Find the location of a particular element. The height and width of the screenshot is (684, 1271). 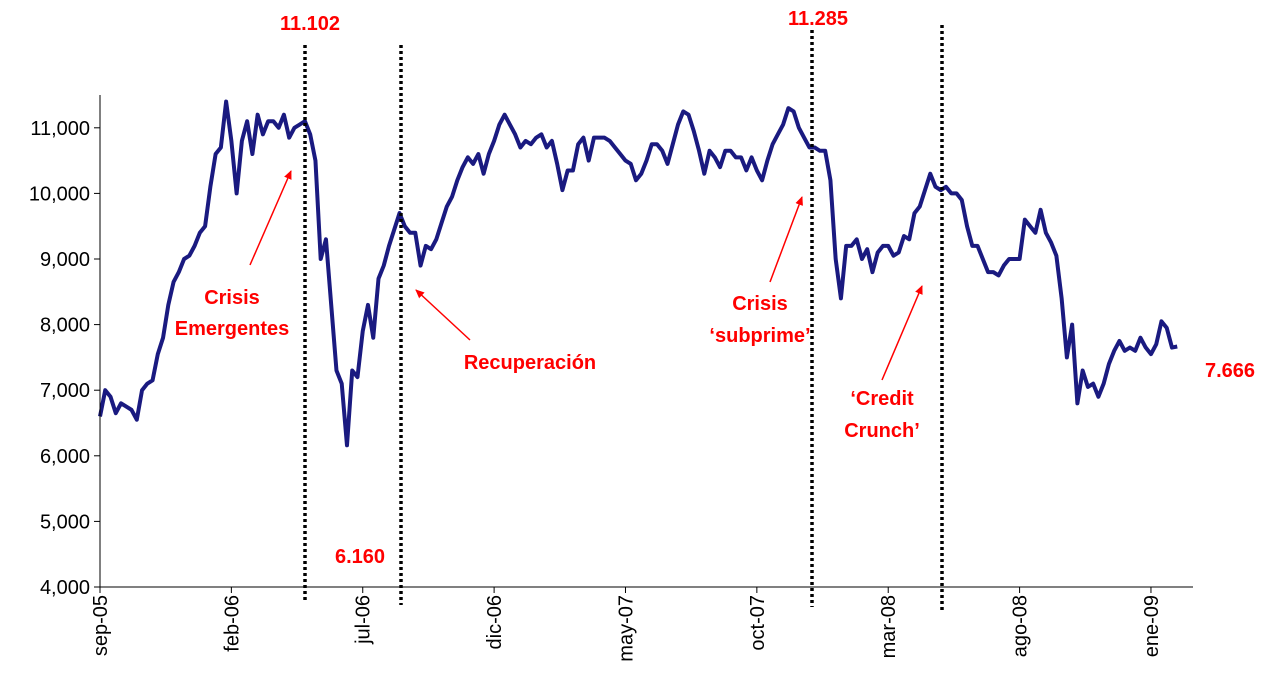

x-tick-label: jul-06 is located at coordinates (364, 620).